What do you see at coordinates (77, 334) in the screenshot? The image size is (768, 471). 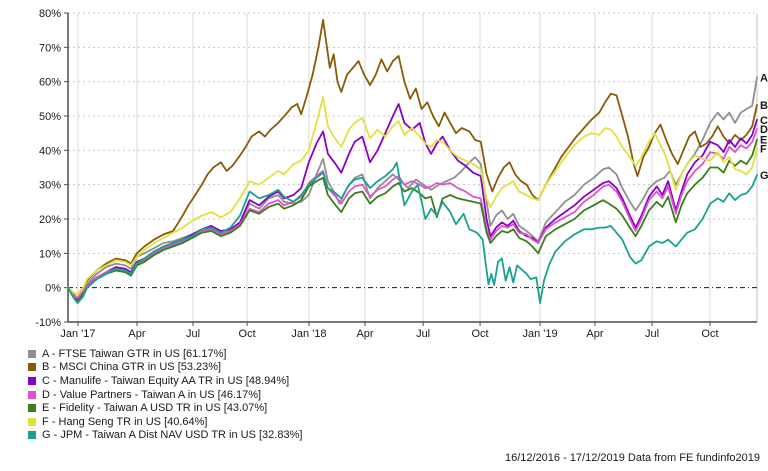 I see `x-axis-tick-label: Jan '17` at bounding box center [77, 334].